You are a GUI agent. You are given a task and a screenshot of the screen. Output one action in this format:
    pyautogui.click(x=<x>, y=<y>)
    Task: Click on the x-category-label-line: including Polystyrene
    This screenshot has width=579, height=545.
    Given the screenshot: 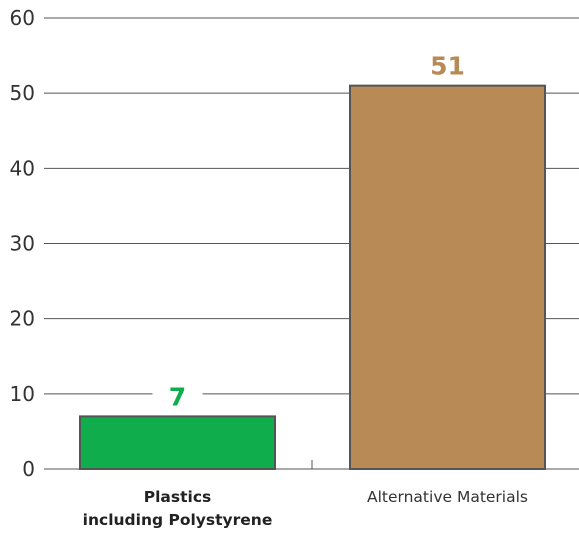 What is the action you would take?
    pyautogui.click(x=177, y=520)
    